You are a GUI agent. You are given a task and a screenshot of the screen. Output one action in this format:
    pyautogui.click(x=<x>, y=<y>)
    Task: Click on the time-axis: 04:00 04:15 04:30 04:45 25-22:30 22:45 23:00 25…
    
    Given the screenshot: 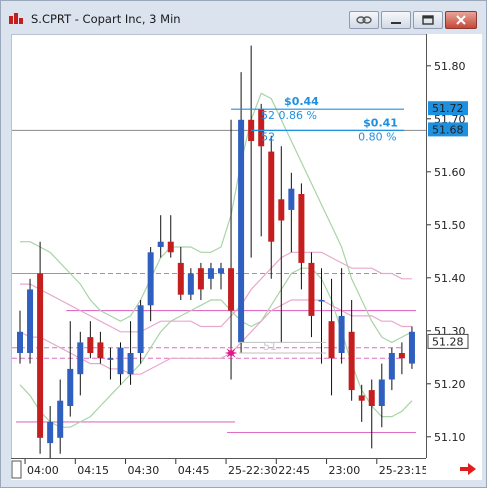 What is the action you would take?
    pyautogui.click(x=219, y=469)
    